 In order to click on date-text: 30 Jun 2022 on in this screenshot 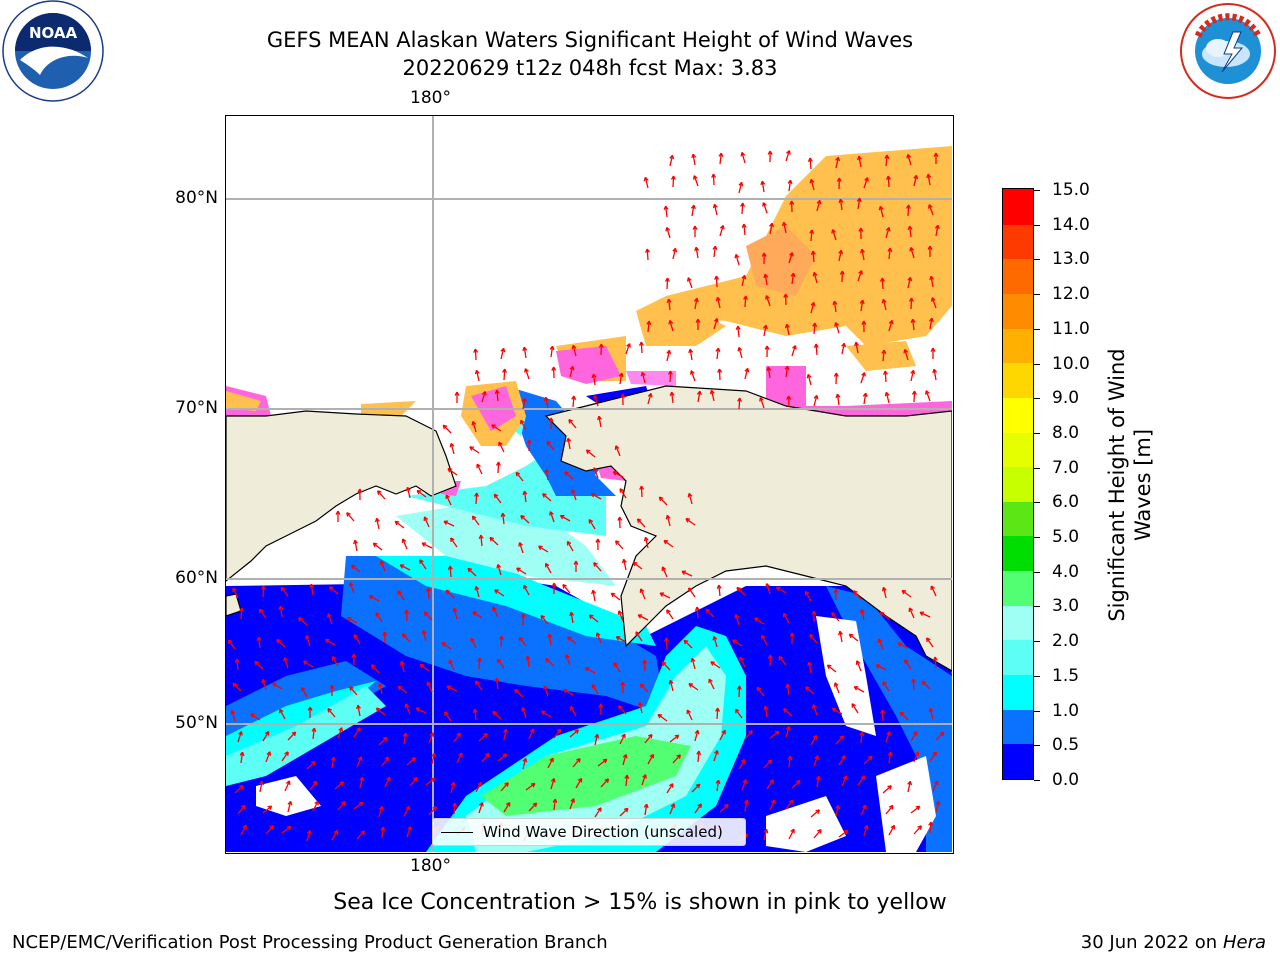, I will do `click(1149, 942)`.